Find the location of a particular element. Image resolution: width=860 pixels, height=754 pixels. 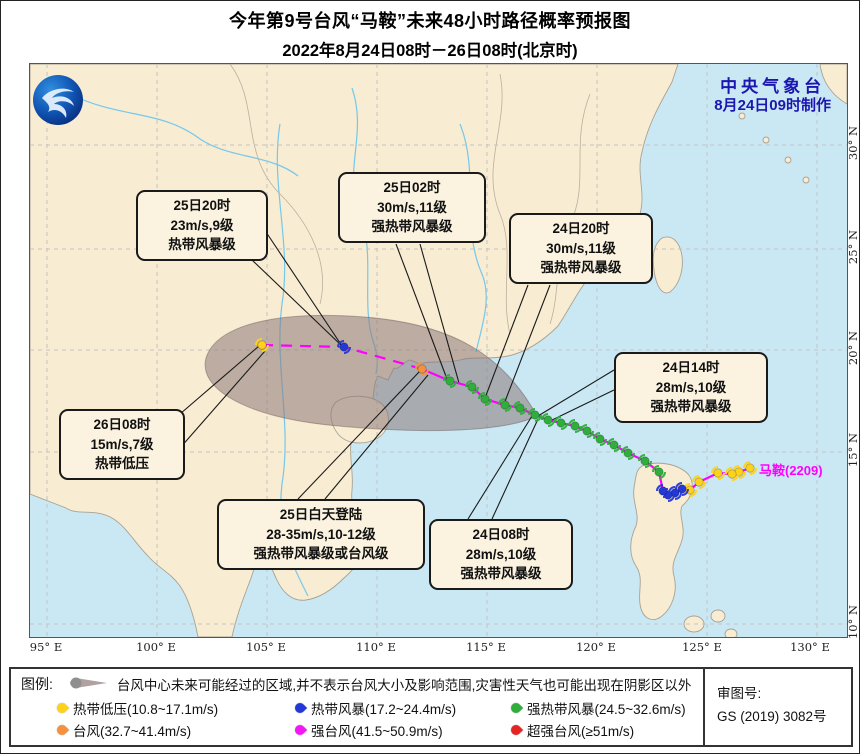

x-tick-120e: 120° E is located at coordinates (596, 647).